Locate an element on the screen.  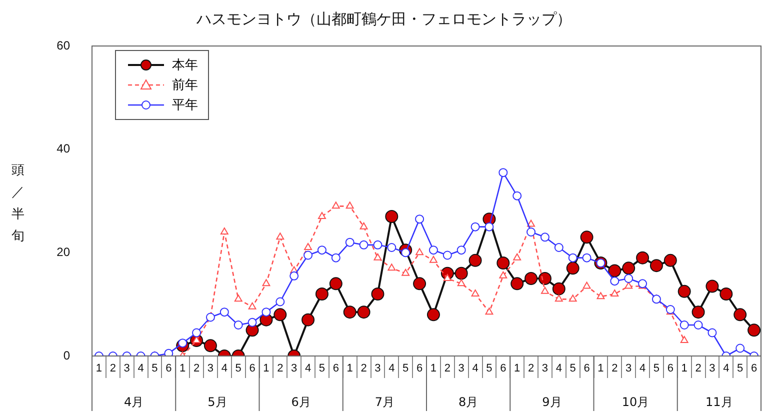
y-tick-label: 0 is located at coordinates (66, 355).